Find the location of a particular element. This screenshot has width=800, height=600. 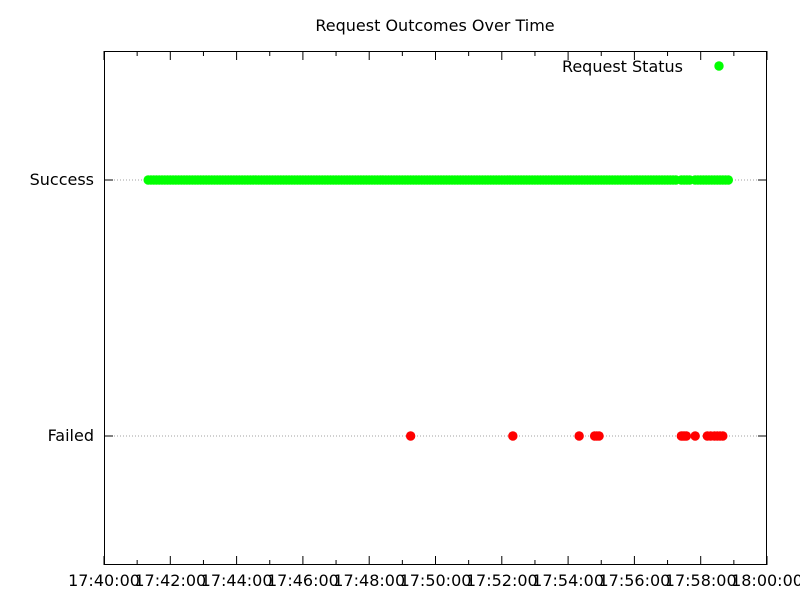

chart-title: Request Outcomes Over Time is located at coordinates (434, 25).